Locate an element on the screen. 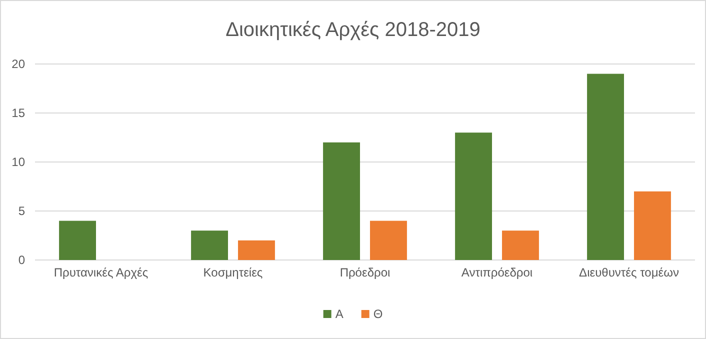  x-tick-label: Αντιπρόεδροι is located at coordinates (497, 273).